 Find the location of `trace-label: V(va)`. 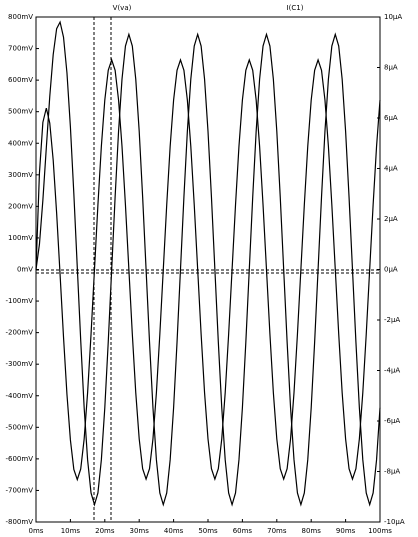

trace-label: V(va) is located at coordinates (122, 8).